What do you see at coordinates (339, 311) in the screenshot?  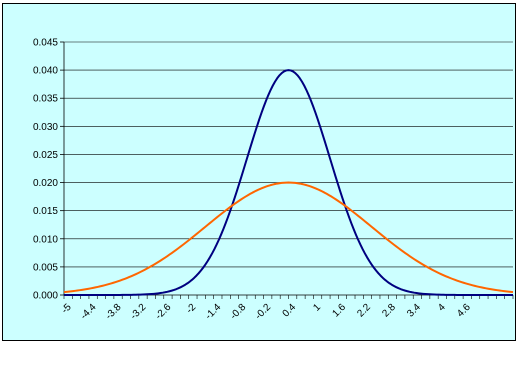 I see `x-tick-label: 1.6` at bounding box center [339, 311].